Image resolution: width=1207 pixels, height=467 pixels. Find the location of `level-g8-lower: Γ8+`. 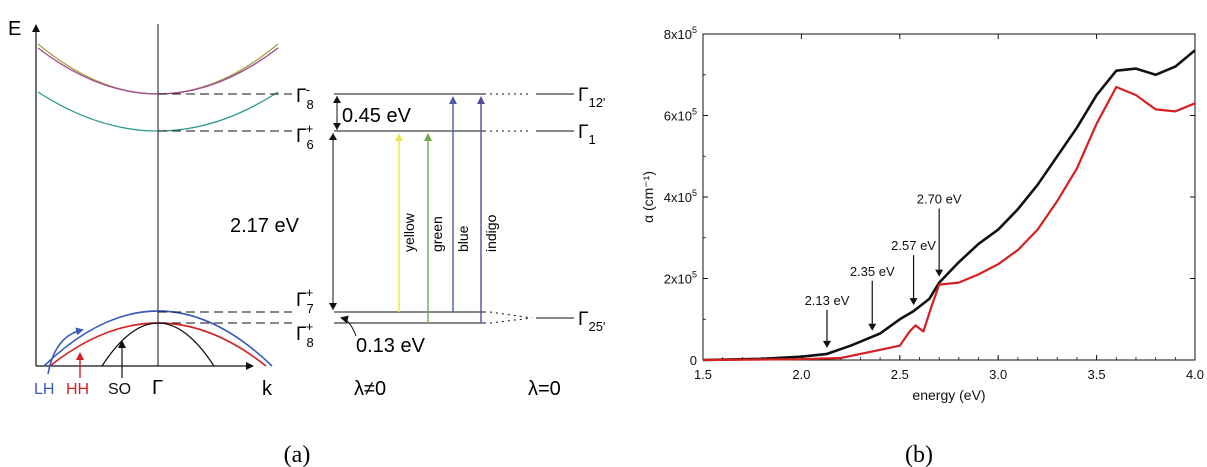

level-g8-lower: Γ8+ is located at coordinates (305, 334).